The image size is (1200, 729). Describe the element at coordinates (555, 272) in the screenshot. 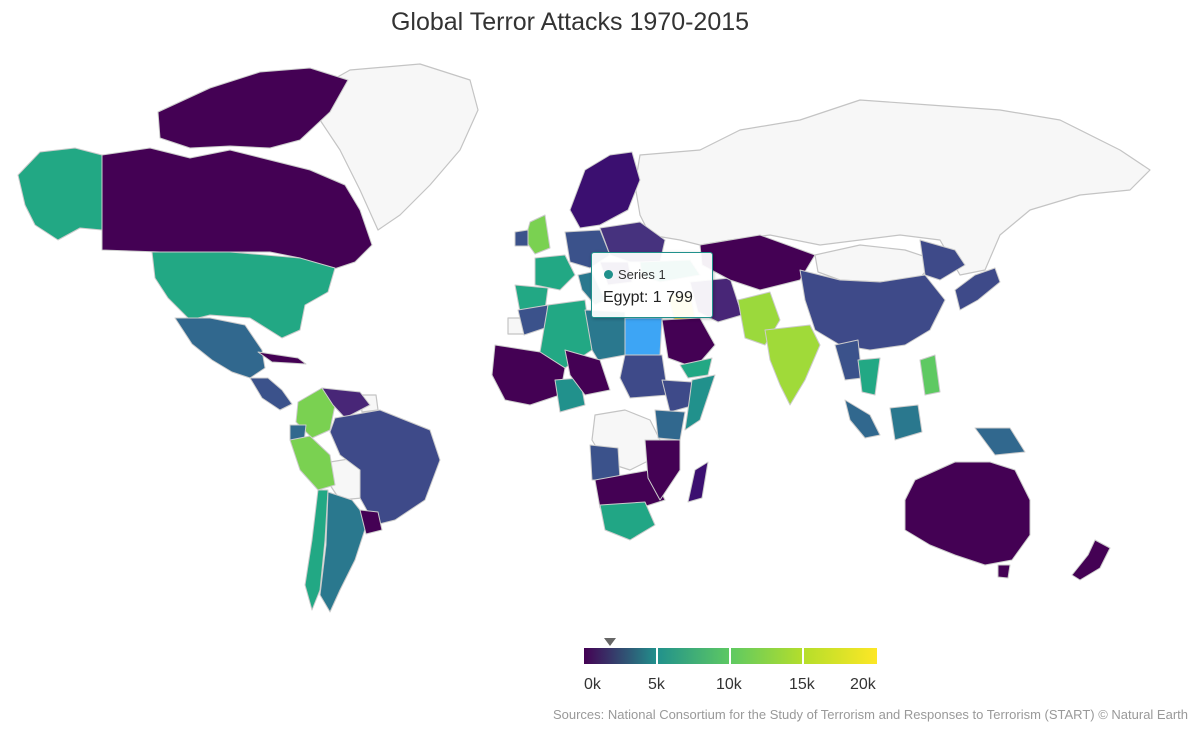

I see `france` at that location.